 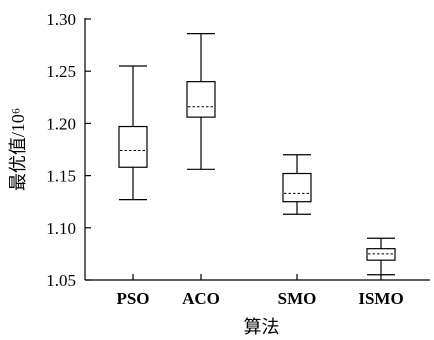 I want to click on x-category-label: SMO, so click(x=297, y=298).